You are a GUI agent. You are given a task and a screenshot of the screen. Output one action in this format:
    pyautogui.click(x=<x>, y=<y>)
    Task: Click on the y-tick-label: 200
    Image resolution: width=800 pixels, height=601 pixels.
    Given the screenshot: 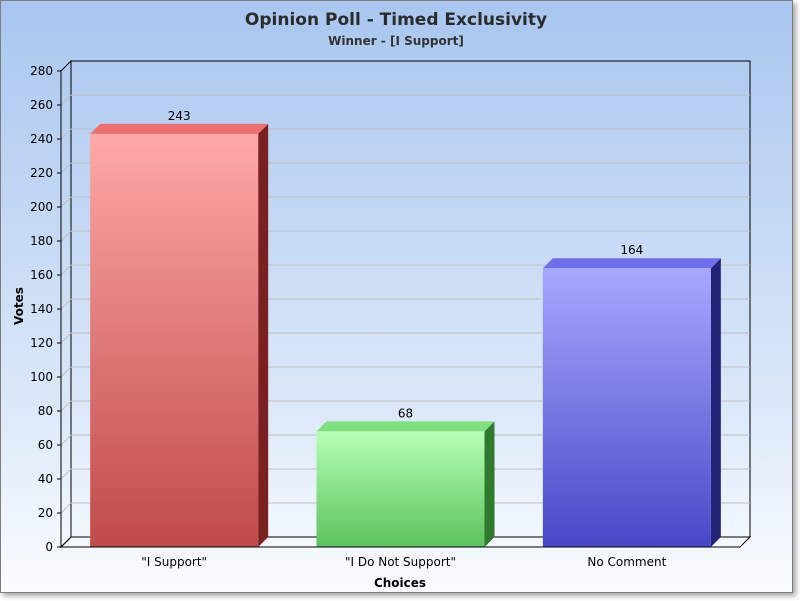 What is the action you would take?
    pyautogui.click(x=41, y=207)
    